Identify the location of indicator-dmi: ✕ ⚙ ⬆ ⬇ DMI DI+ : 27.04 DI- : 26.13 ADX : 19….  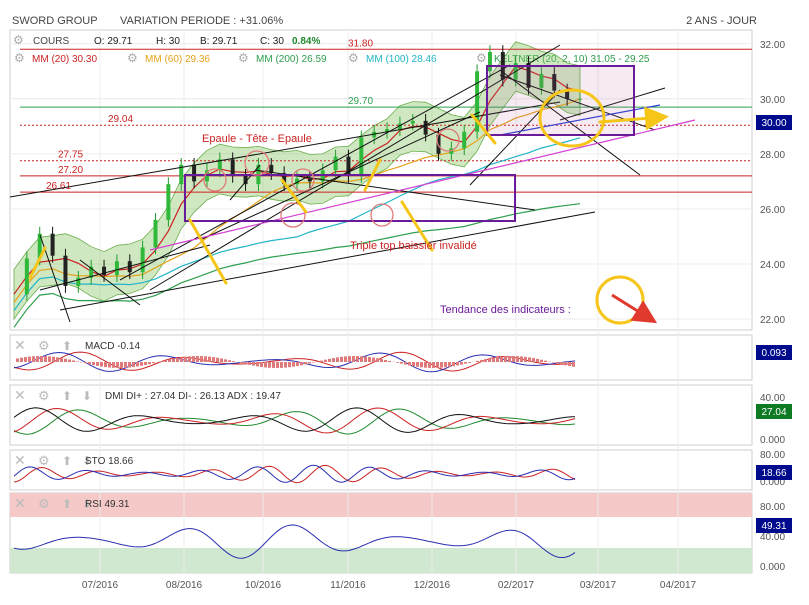
(402, 416).